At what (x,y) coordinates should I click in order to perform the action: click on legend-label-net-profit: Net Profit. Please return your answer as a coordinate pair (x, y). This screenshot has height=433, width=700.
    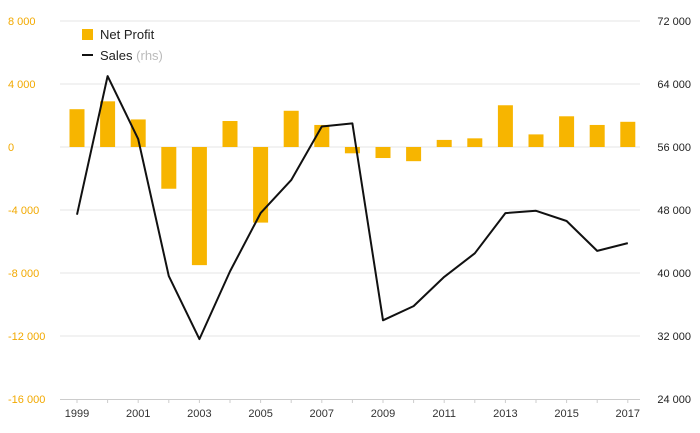
    Looking at the image, I should click on (127, 34).